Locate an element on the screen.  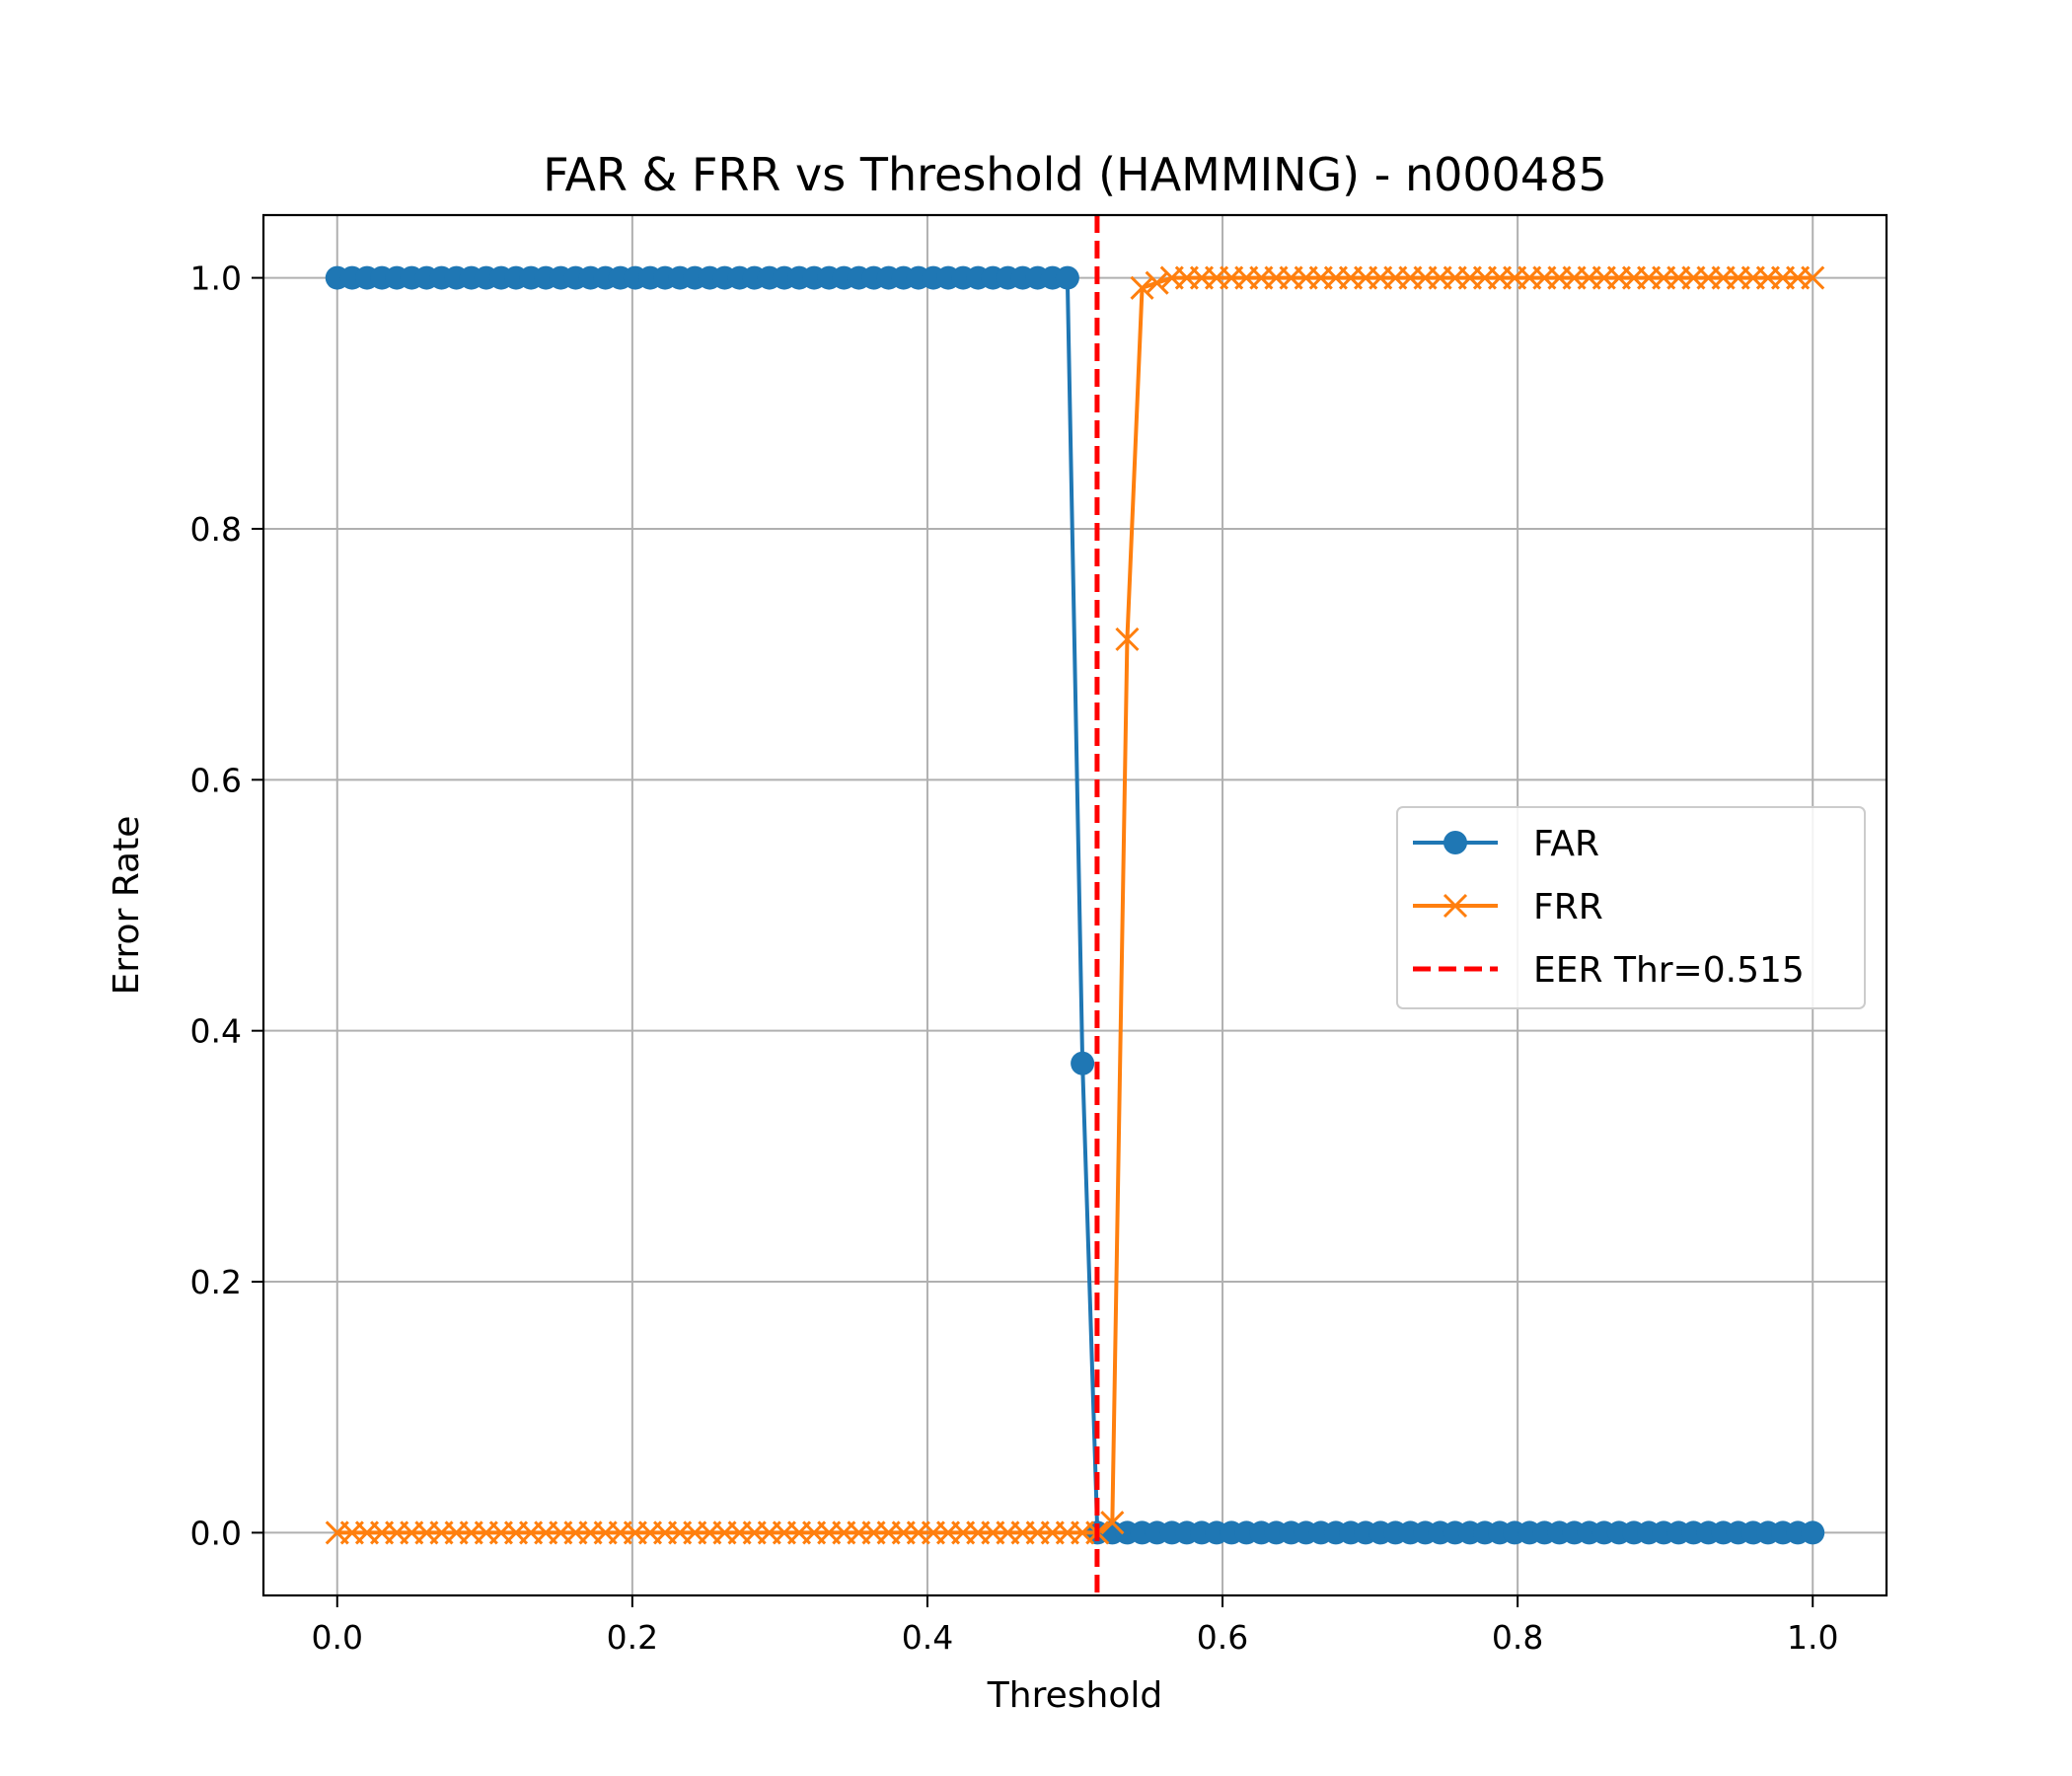
legend-label: EER Thr=0.515 is located at coordinates (1669, 971).